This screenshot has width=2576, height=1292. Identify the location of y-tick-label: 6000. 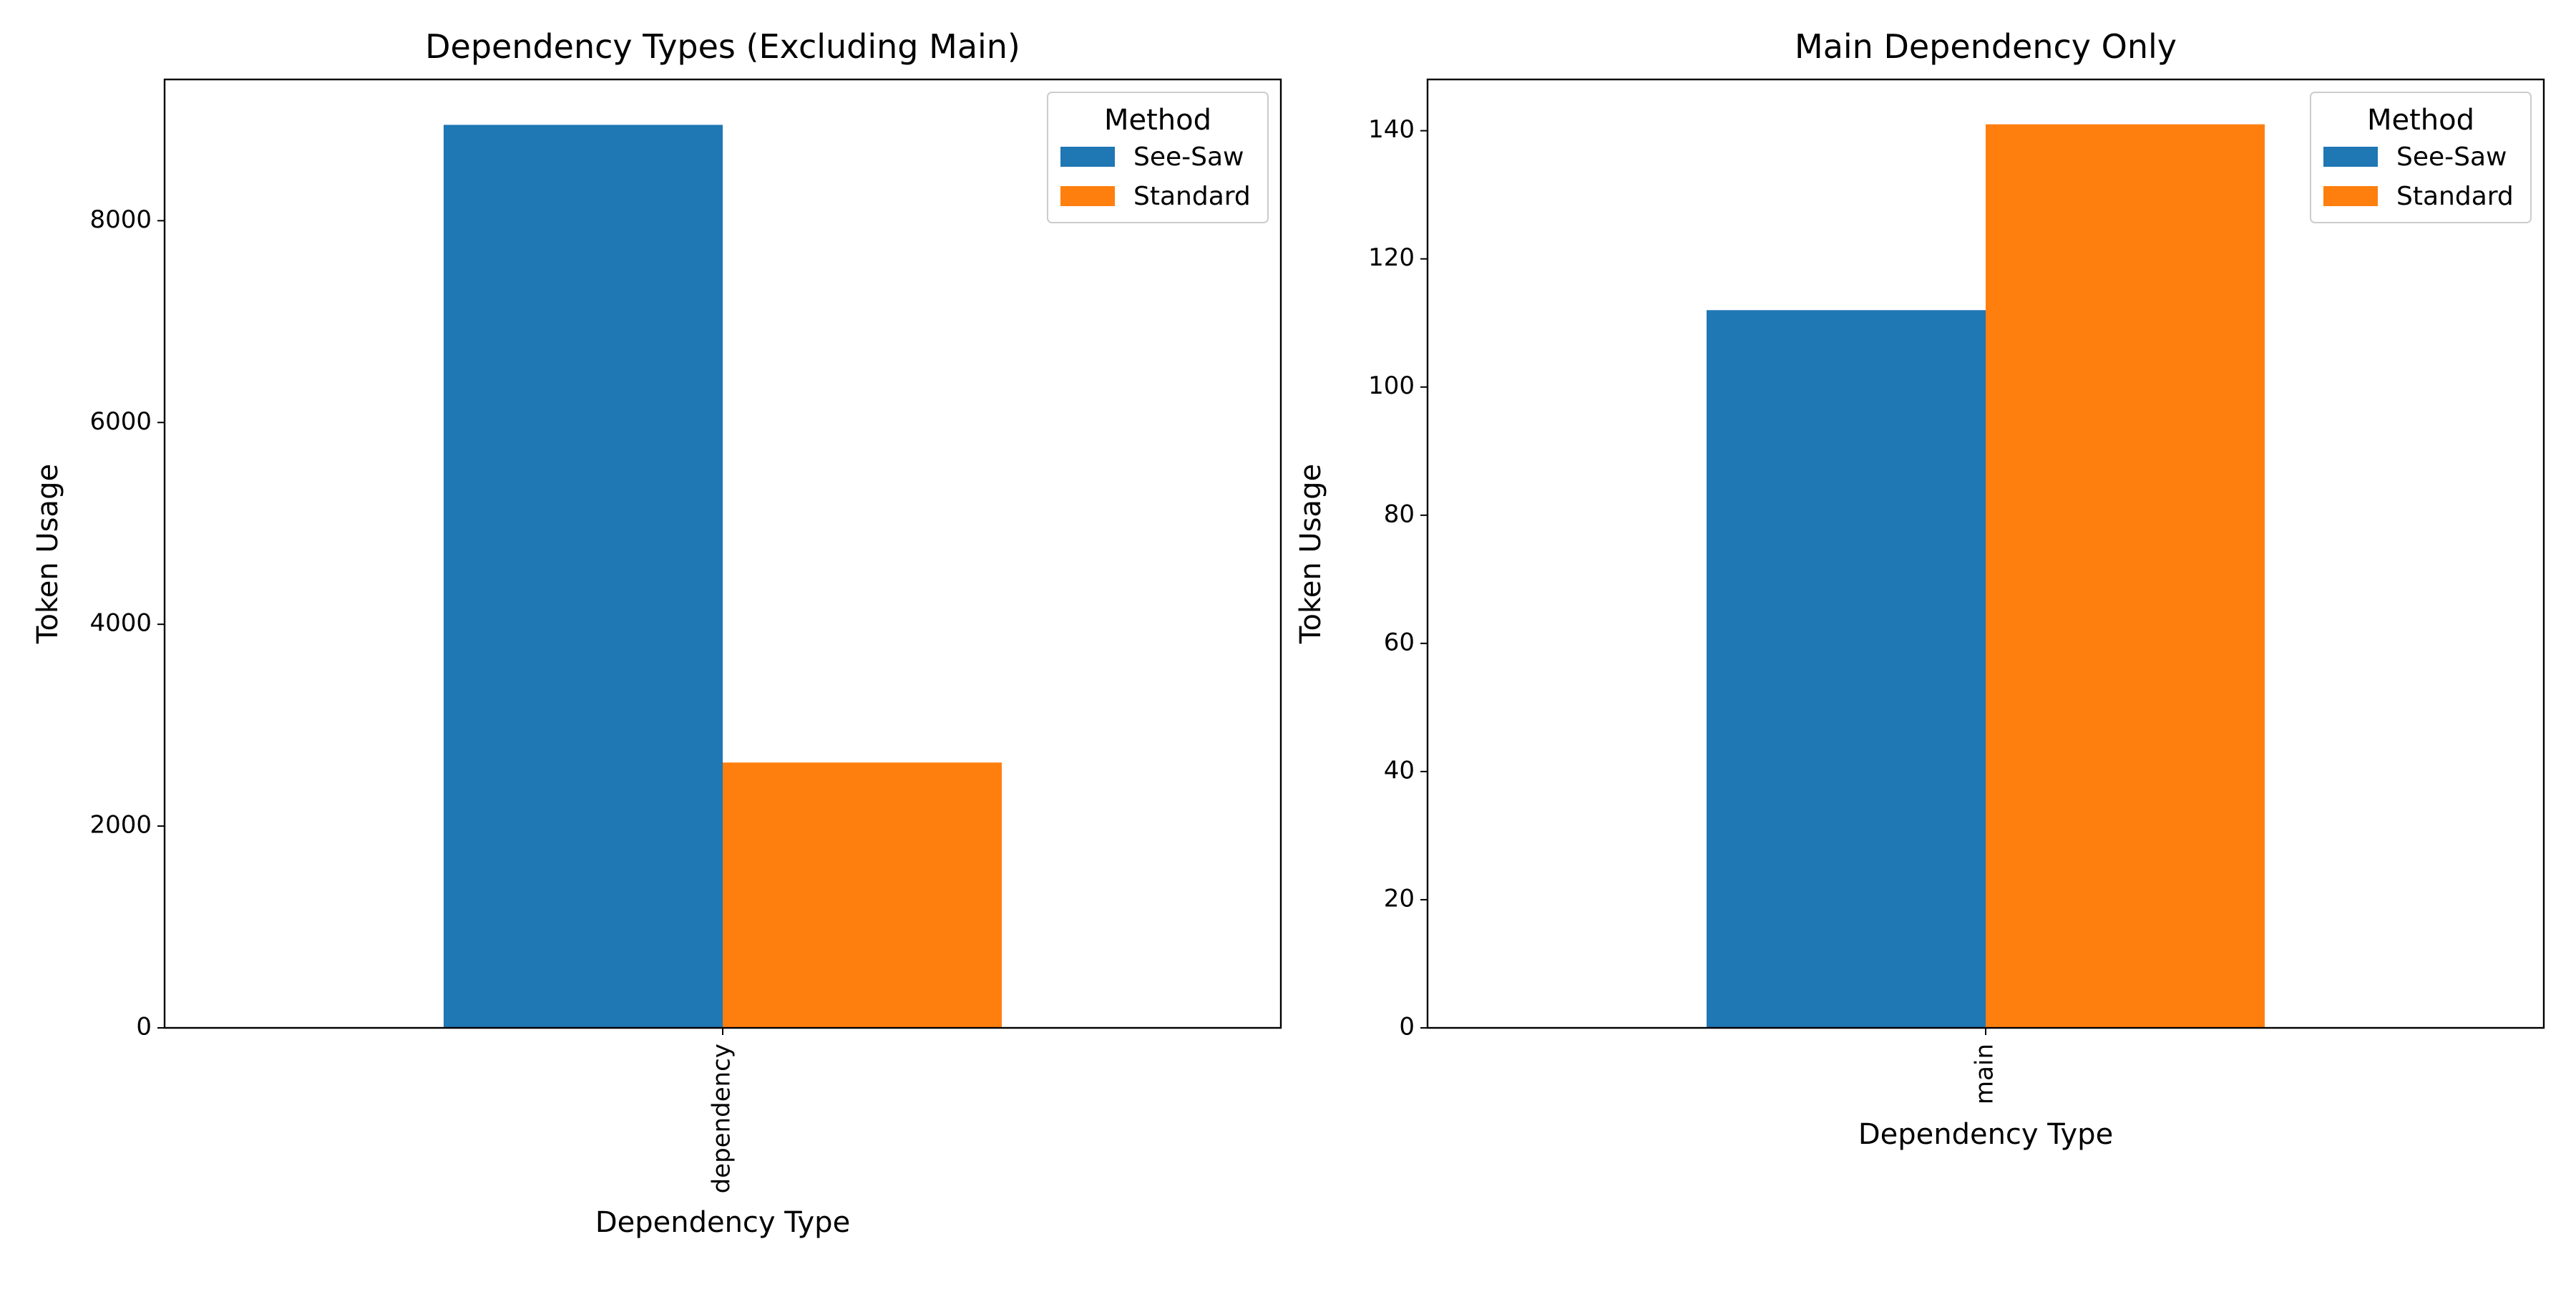
(120, 421).